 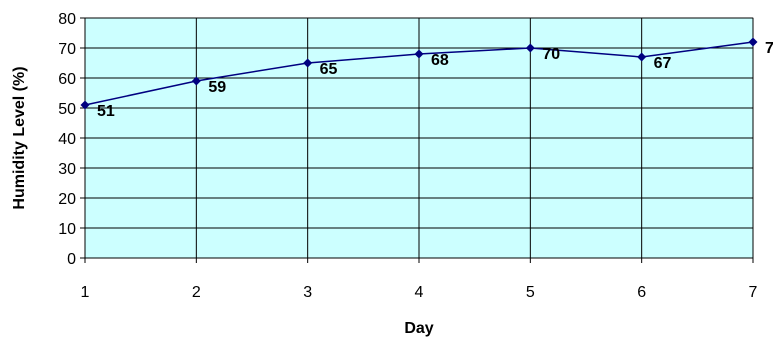 What do you see at coordinates (196, 292) in the screenshot?
I see `x-tick-label: 2` at bounding box center [196, 292].